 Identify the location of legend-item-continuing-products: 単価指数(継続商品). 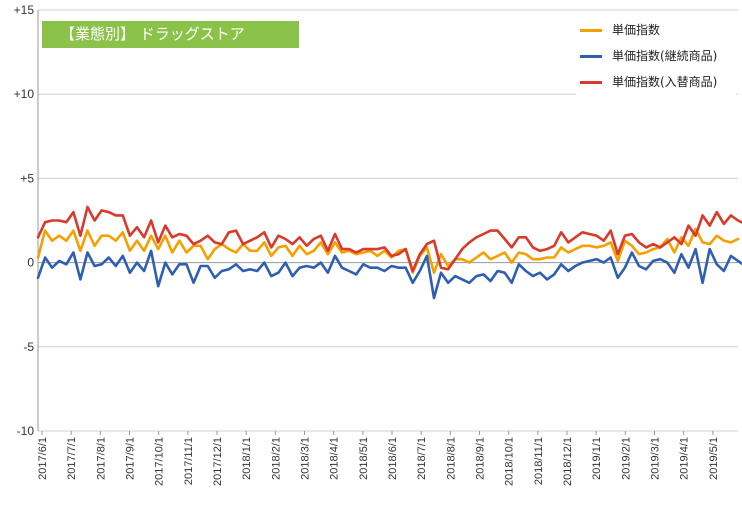
(656, 57).